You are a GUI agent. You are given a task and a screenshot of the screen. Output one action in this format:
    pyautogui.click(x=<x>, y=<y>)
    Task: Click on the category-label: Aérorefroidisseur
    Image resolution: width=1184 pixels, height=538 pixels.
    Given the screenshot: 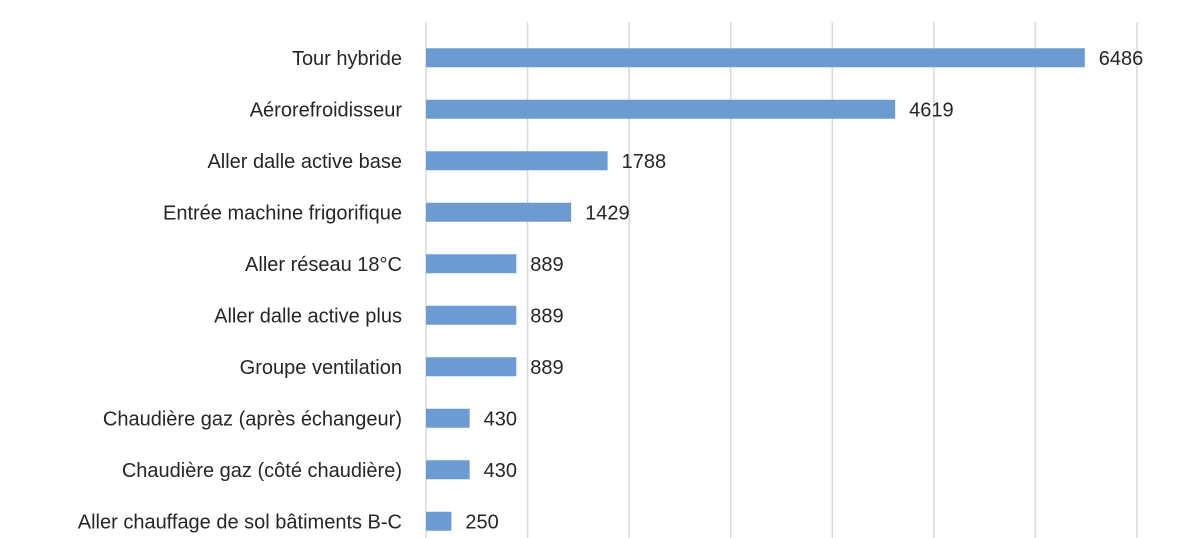 What is the action you would take?
    pyautogui.click(x=326, y=110)
    